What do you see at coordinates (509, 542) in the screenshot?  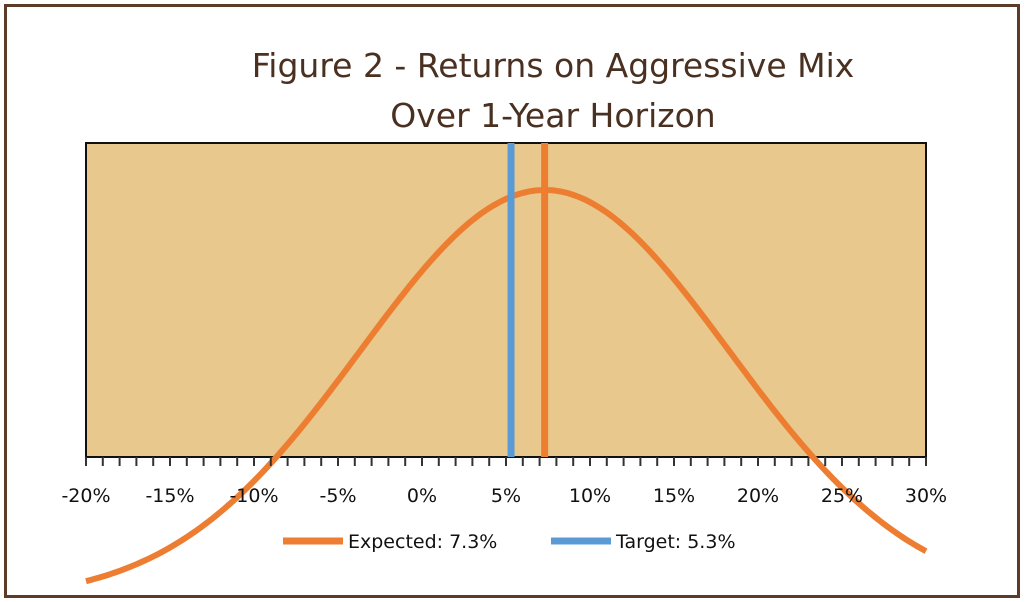 I see `legend: Expected: 7.3% Target: 5.3%` at bounding box center [509, 542].